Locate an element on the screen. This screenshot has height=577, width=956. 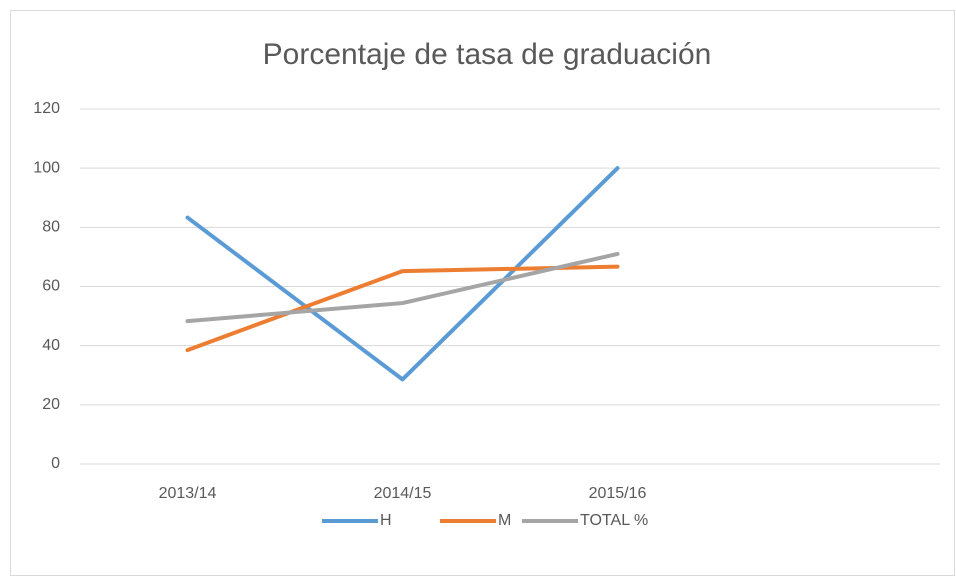
y-tick-label: 20 is located at coordinates (51, 404).